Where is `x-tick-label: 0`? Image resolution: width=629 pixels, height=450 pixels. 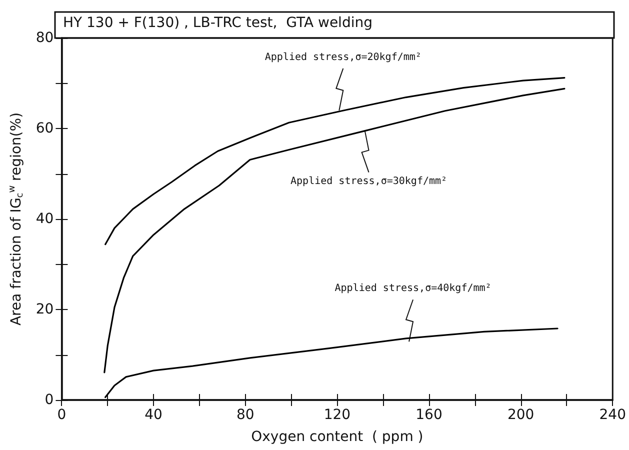 x-tick-label: 0 is located at coordinates (61, 415).